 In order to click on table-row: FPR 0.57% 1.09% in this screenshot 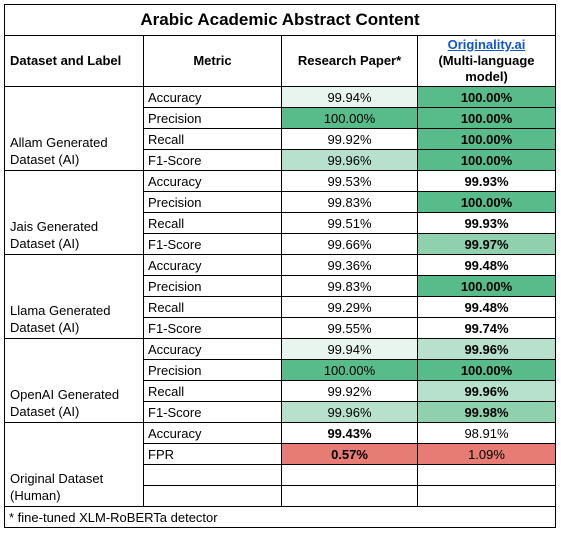, I will do `click(280, 454)`.